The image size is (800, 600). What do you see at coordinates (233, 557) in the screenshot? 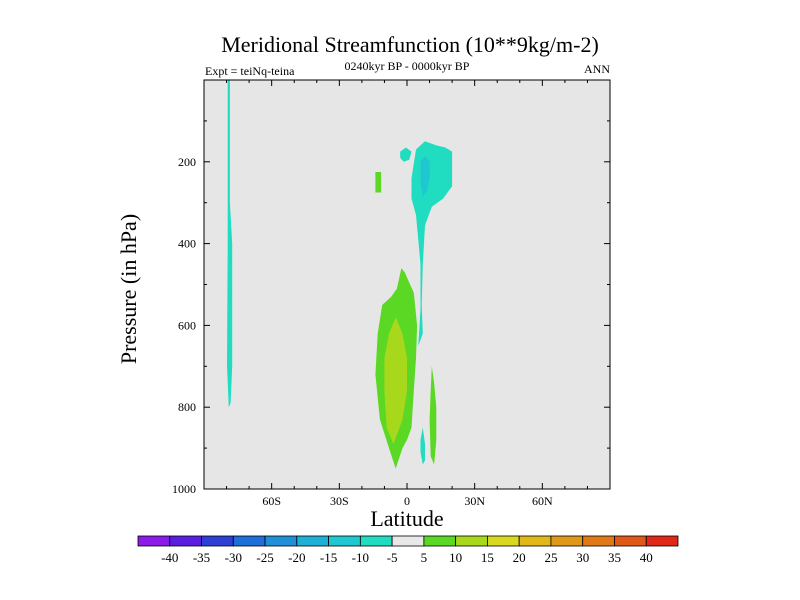
I see `colorbar-label: -30` at bounding box center [233, 557].